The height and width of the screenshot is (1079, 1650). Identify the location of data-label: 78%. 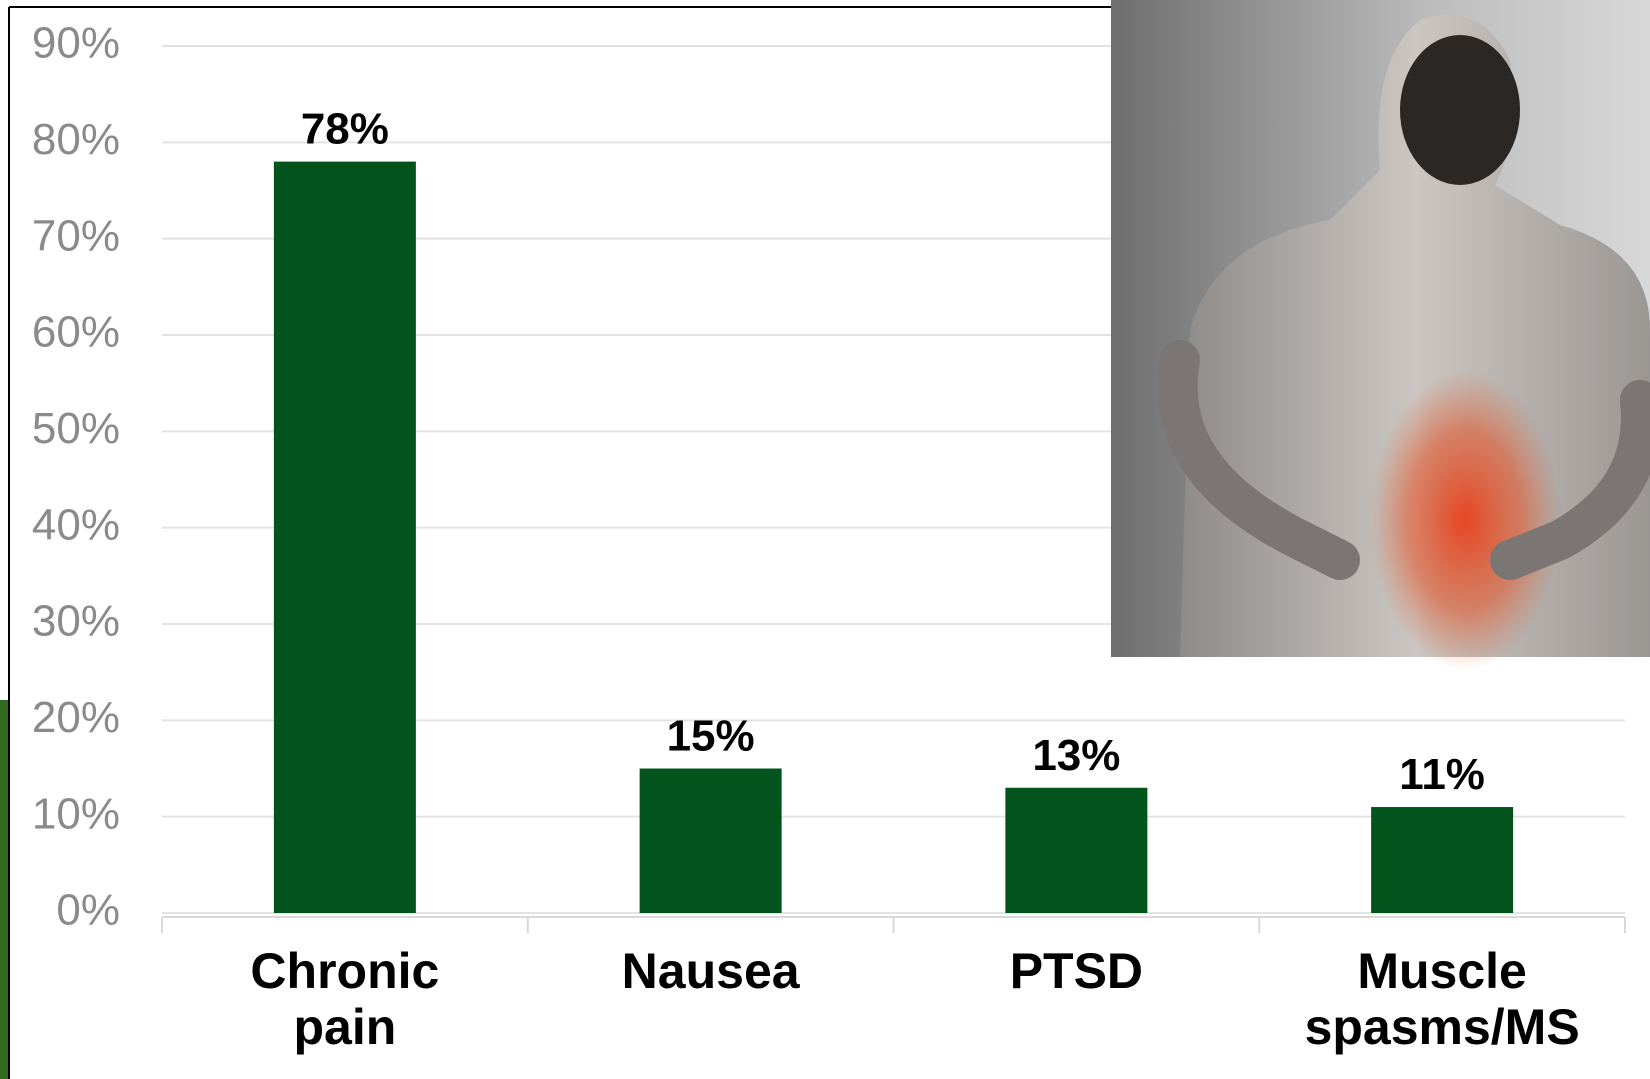
(345, 129).